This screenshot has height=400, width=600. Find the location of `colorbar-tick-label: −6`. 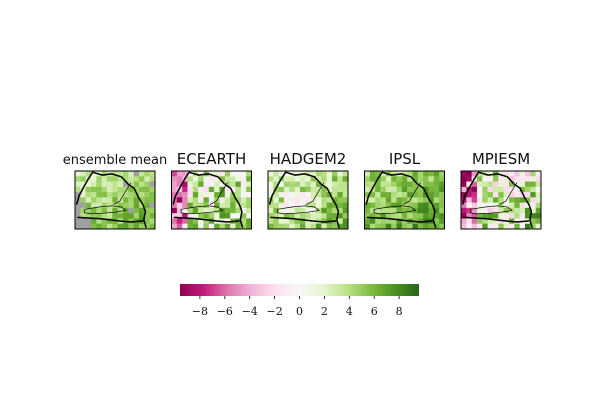

colorbar-tick-label: −6 is located at coordinates (225, 311).